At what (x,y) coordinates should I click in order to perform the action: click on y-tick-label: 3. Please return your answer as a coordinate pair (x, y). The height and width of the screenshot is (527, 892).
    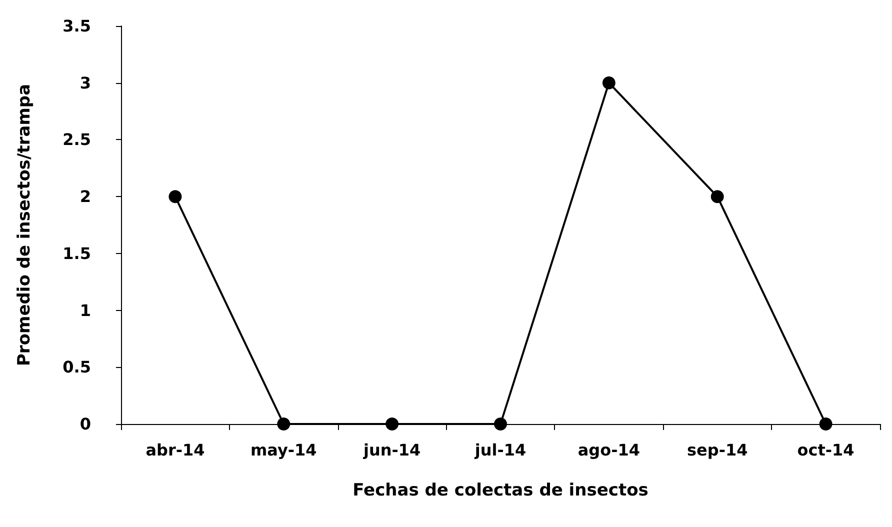
    Looking at the image, I should click on (85, 82).